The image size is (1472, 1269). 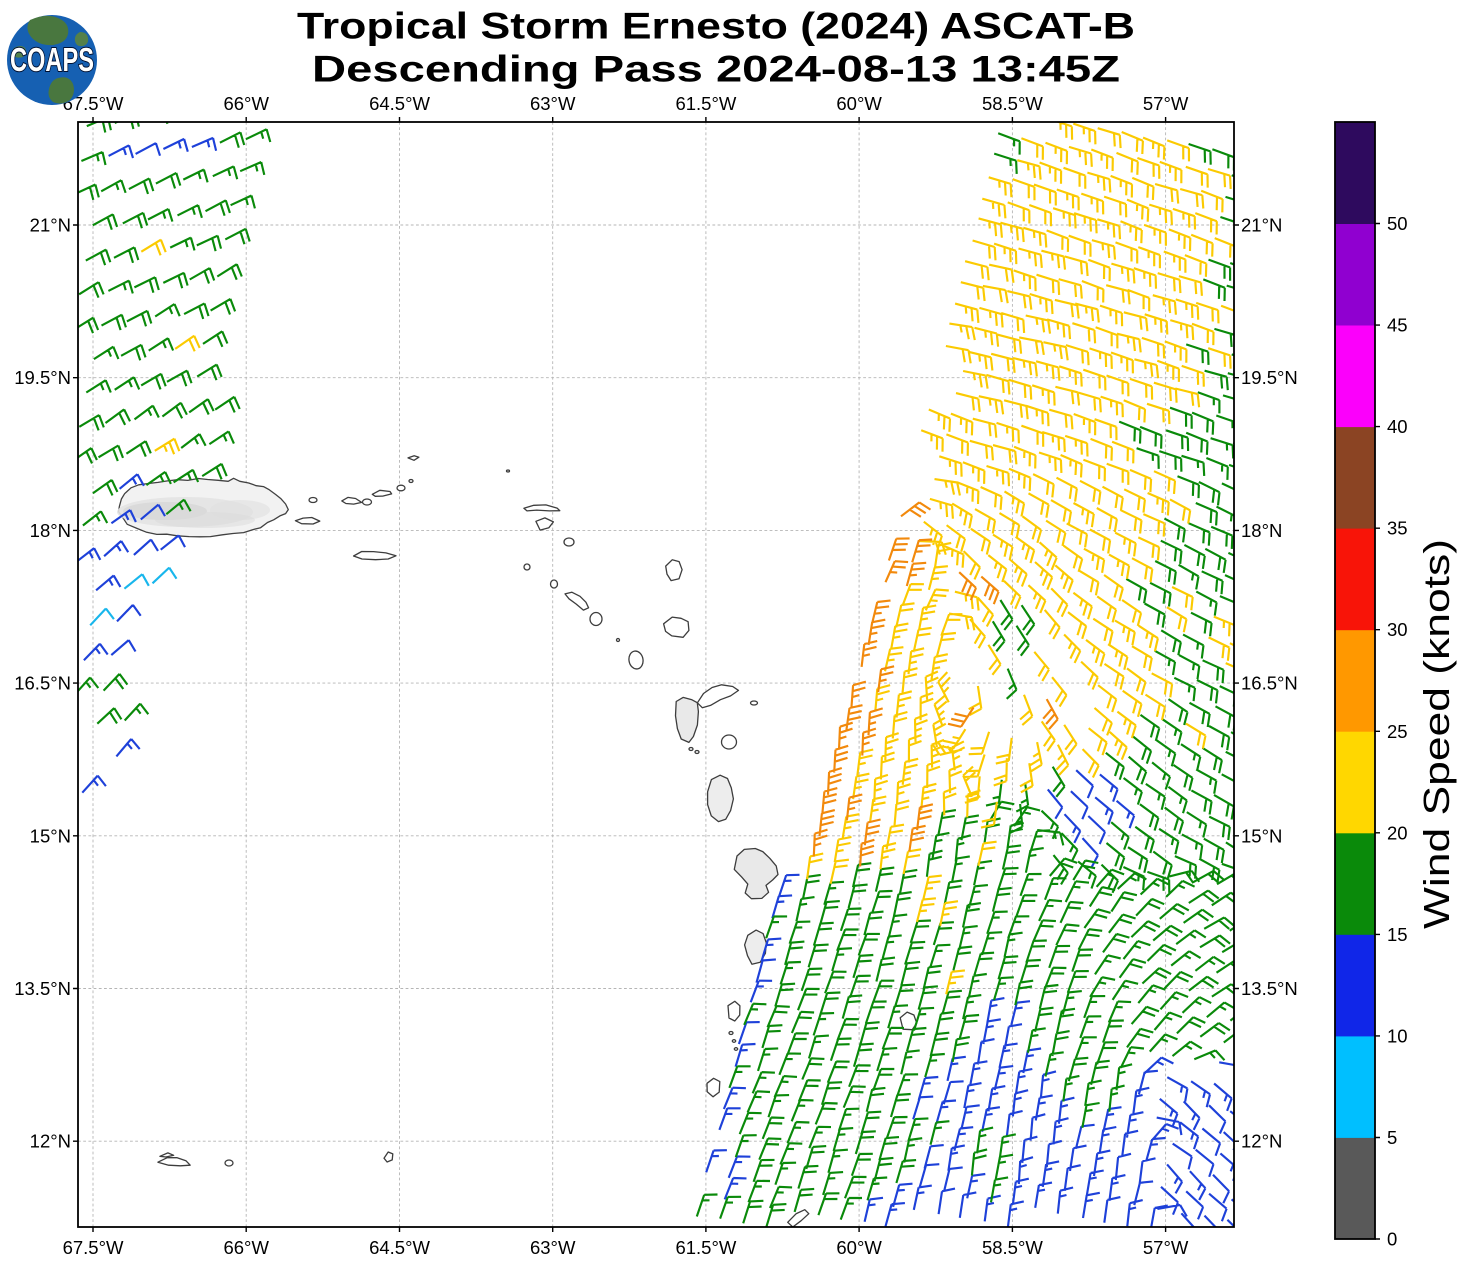 I want to click on svg-text: 15, so click(x=1397, y=934).